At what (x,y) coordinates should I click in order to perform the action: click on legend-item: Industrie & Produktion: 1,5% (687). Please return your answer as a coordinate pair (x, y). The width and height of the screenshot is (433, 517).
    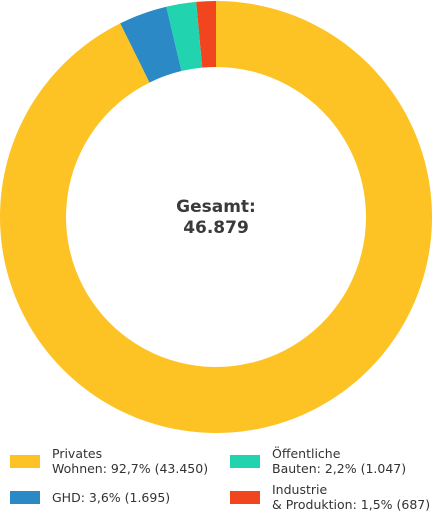
    Looking at the image, I should click on (330, 497).